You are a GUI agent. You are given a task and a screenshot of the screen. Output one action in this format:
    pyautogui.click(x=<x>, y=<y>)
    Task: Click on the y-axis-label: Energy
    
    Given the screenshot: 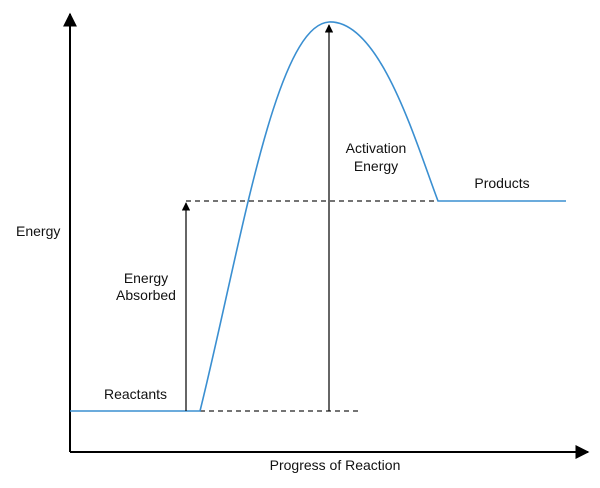 What is the action you would take?
    pyautogui.click(x=38, y=231)
    